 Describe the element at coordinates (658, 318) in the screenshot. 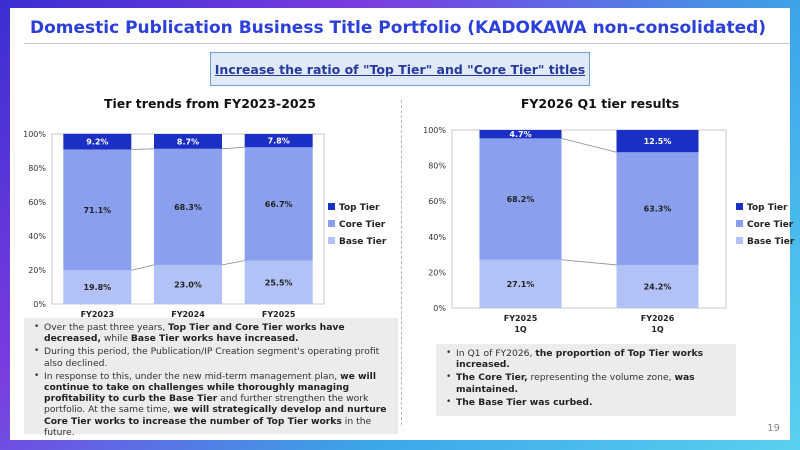

I see `x-tick-label: FY2026` at that location.